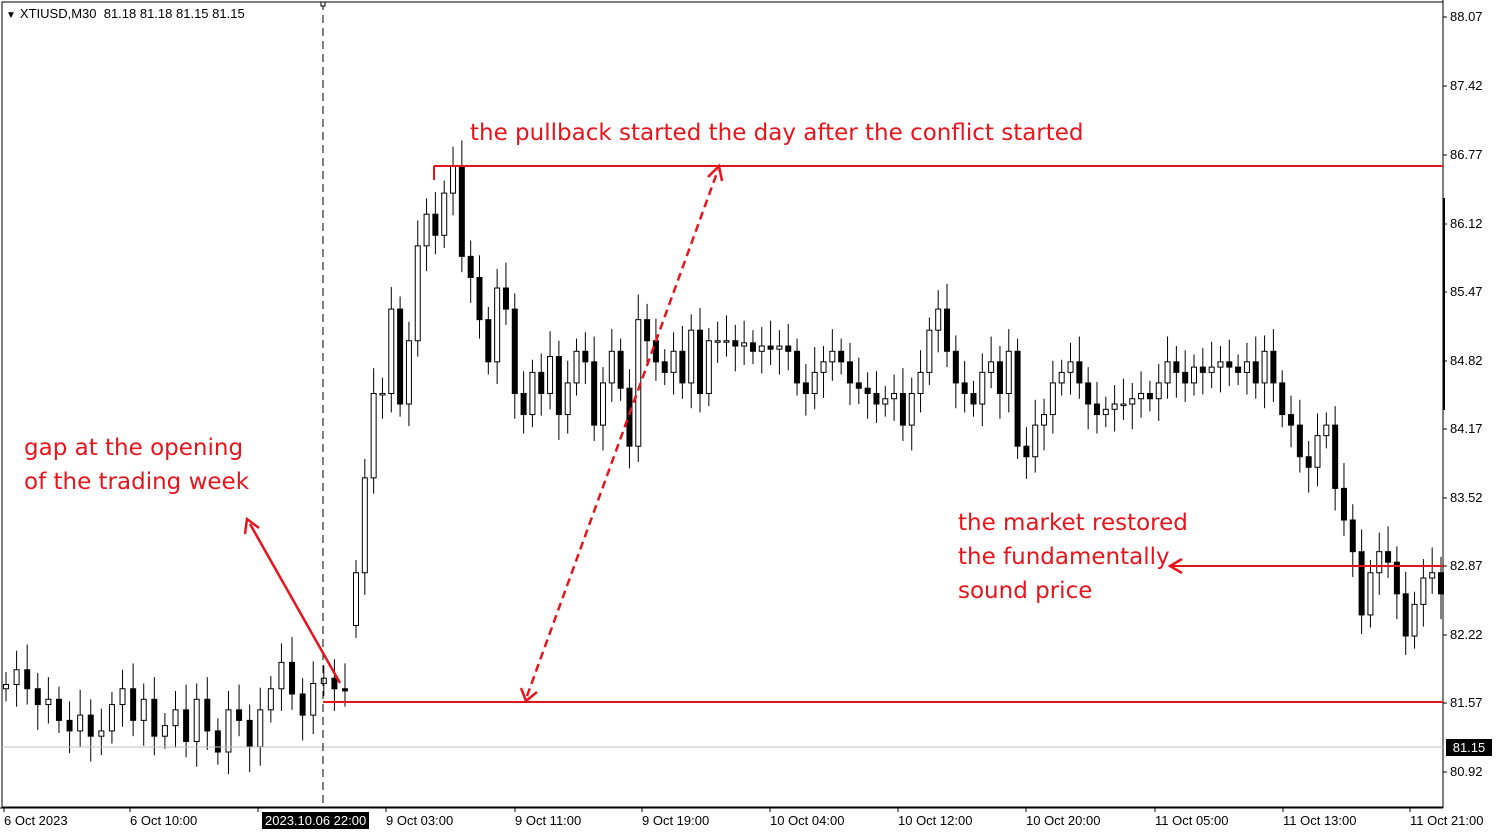 The width and height of the screenshot is (1500, 835). Describe the element at coordinates (323, 4) in the screenshot. I see `crosshair-marker` at that location.